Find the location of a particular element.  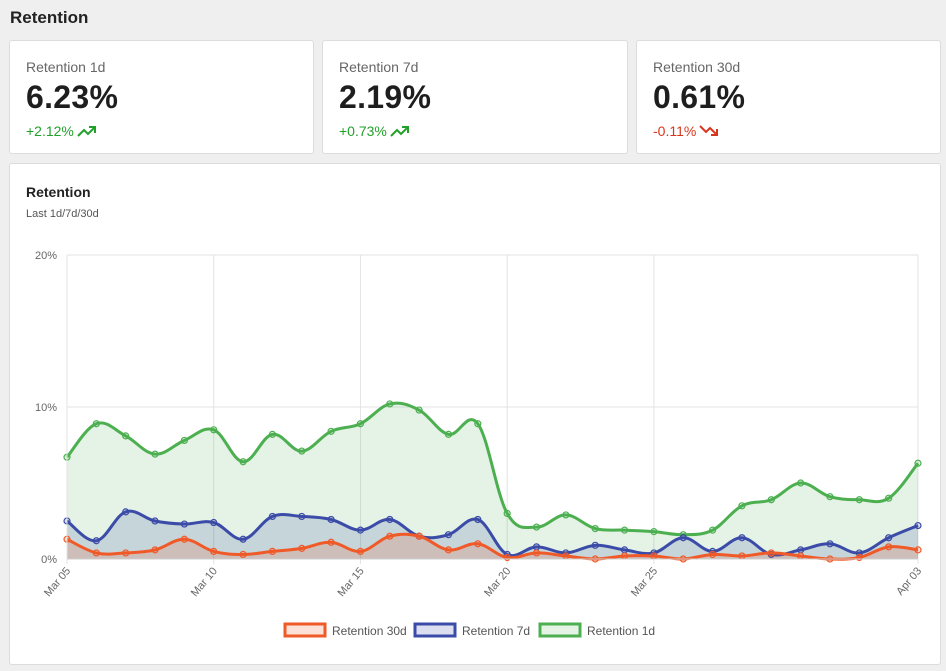

legend-label: Retention 30d is located at coordinates (369, 631).